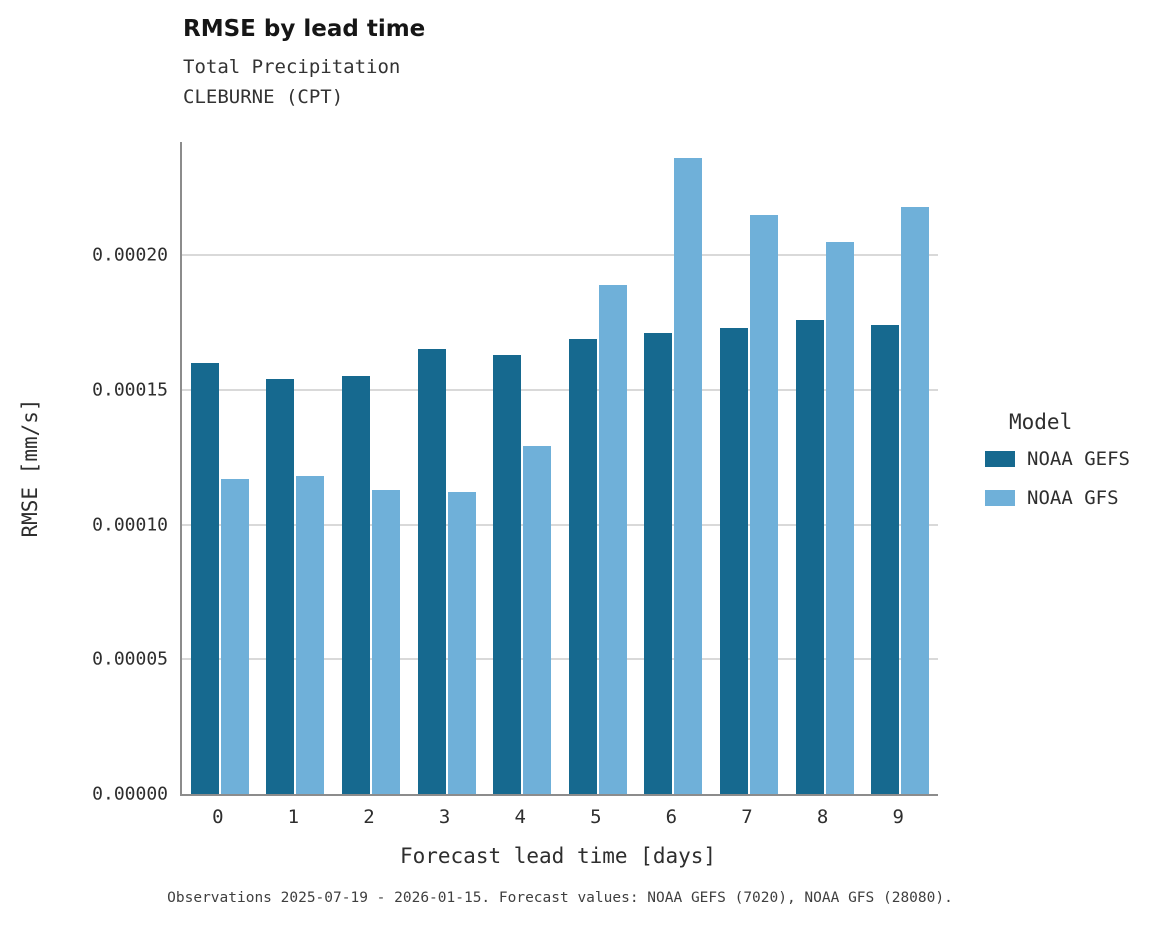 The width and height of the screenshot is (1175, 928). Describe the element at coordinates (369, 817) in the screenshot. I see `x-tick-label-2: 2` at that location.